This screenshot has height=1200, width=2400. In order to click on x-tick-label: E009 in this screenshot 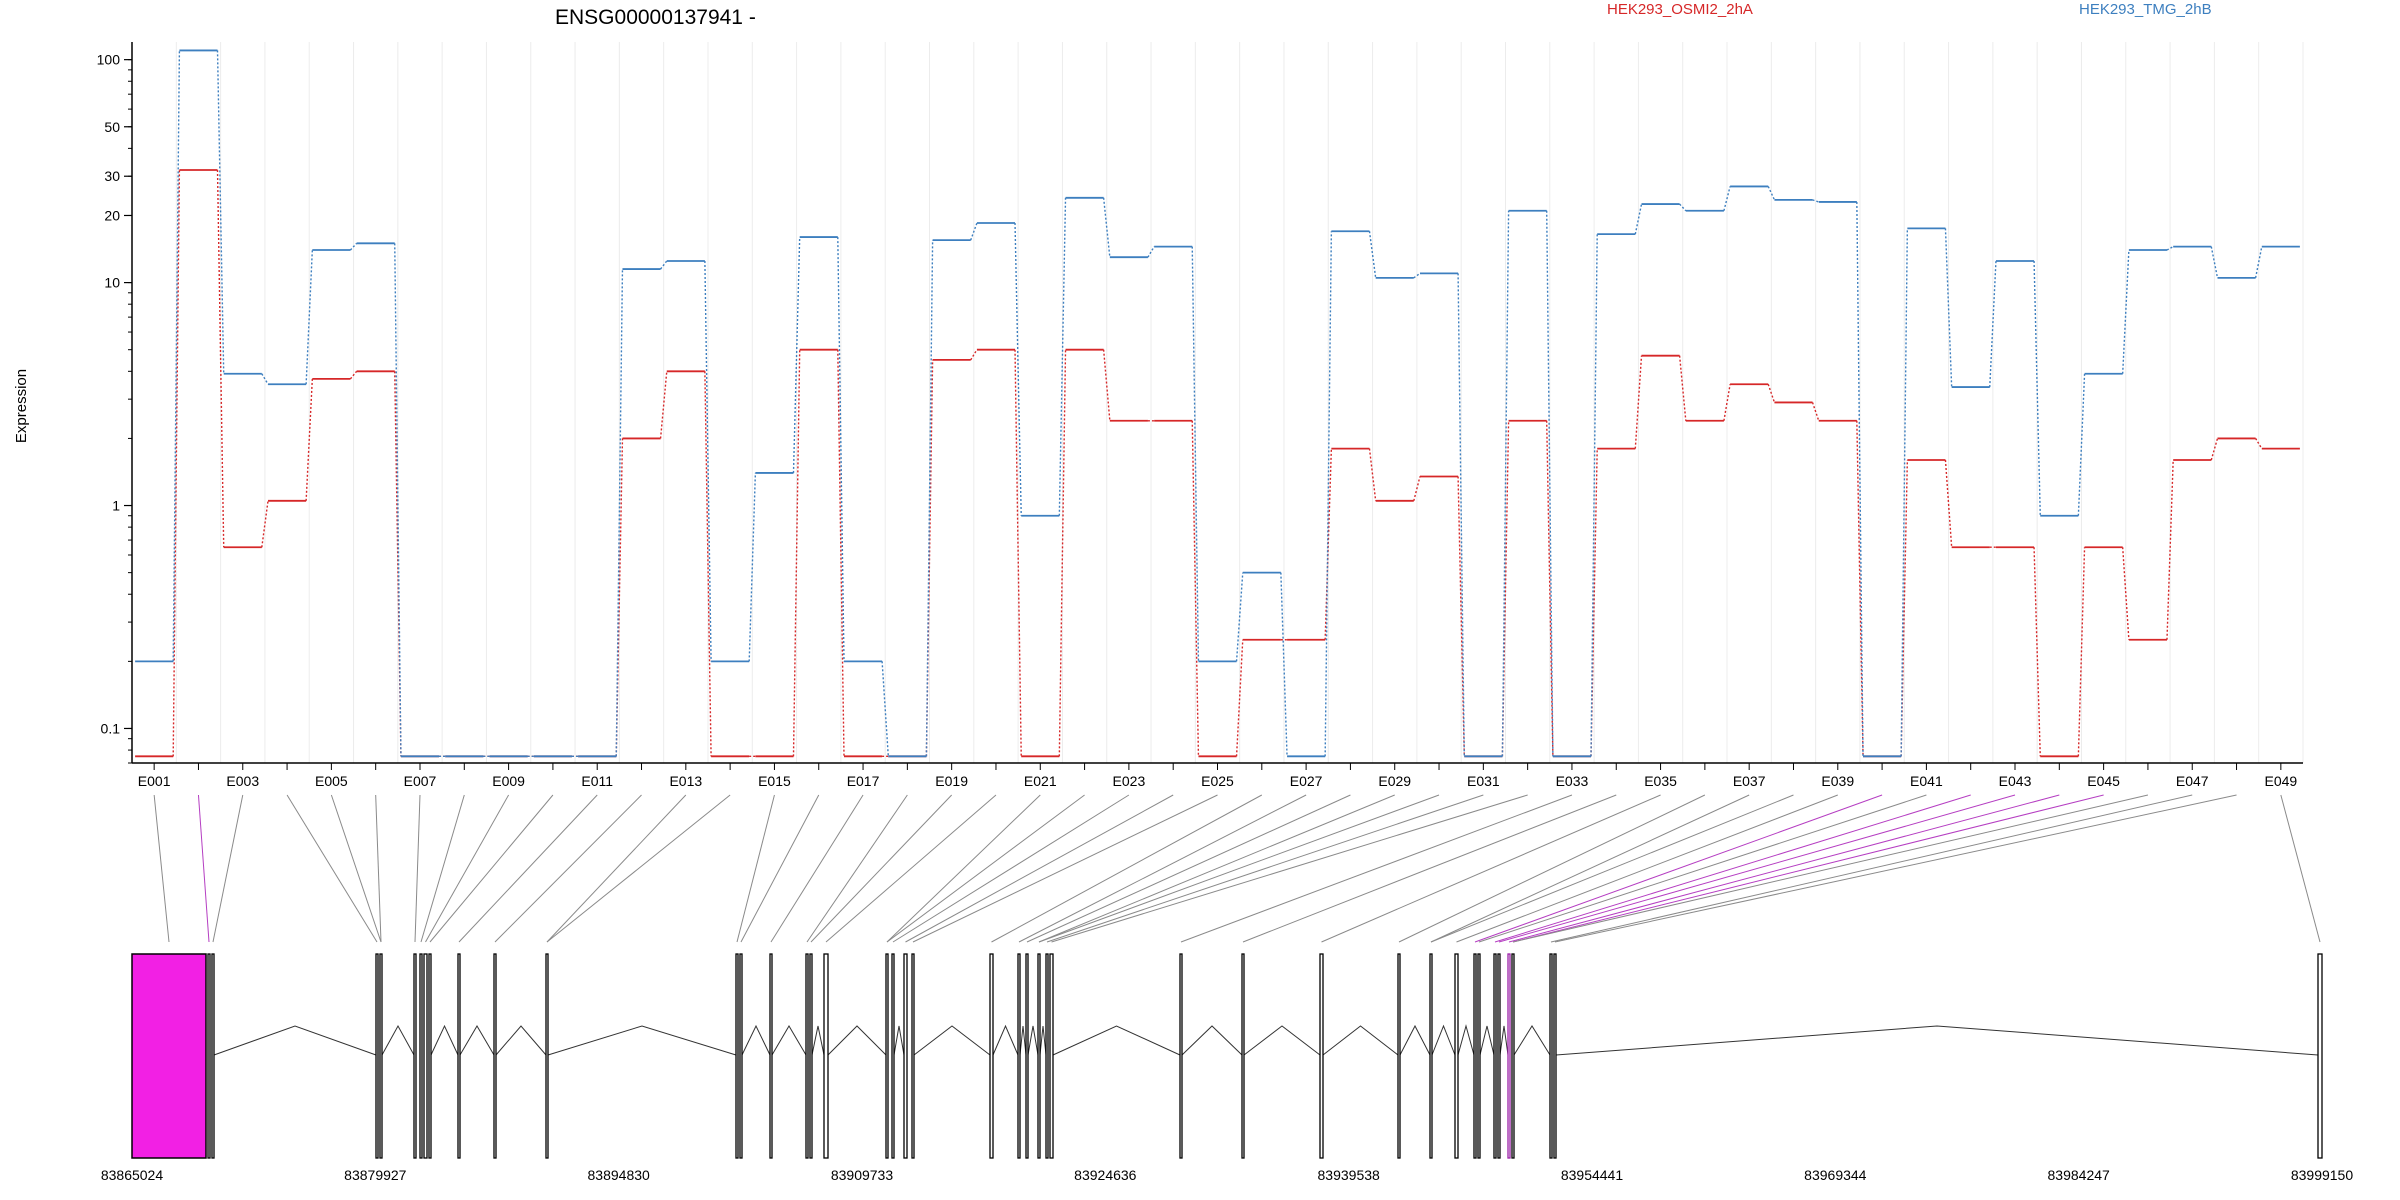, I will do `click(508, 781)`.